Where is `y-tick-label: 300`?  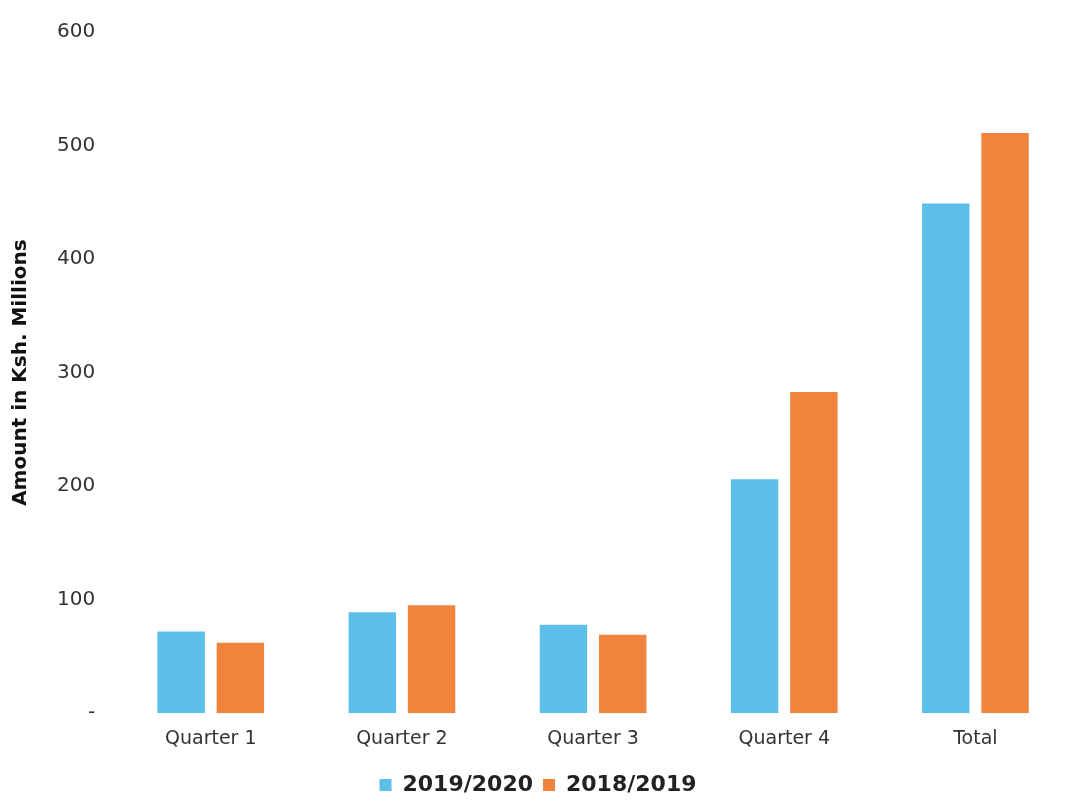
y-tick-label: 300 is located at coordinates (76, 370).